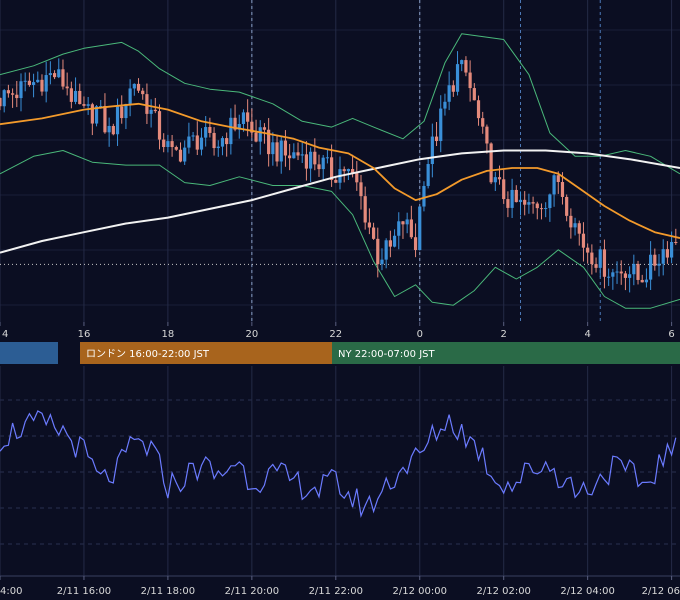  What do you see at coordinates (420, 334) in the screenshot?
I see `price-axis-tick-label: 0` at bounding box center [420, 334].